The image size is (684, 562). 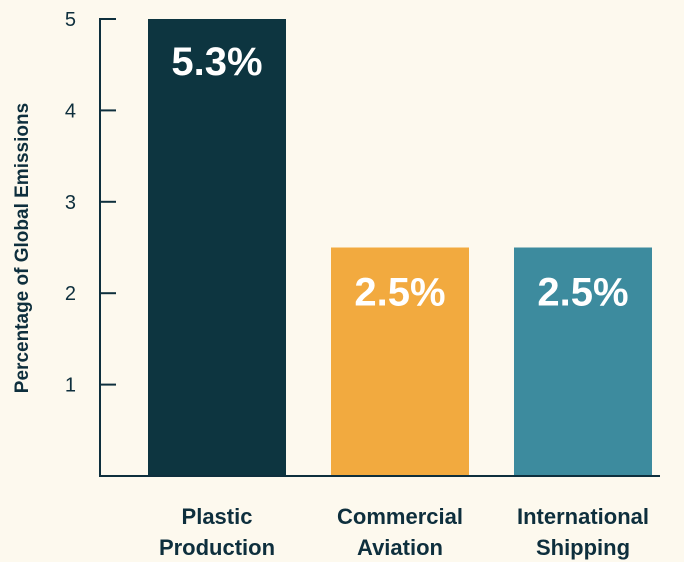 I want to click on y-tick-label-3: 4, so click(x=70, y=111).